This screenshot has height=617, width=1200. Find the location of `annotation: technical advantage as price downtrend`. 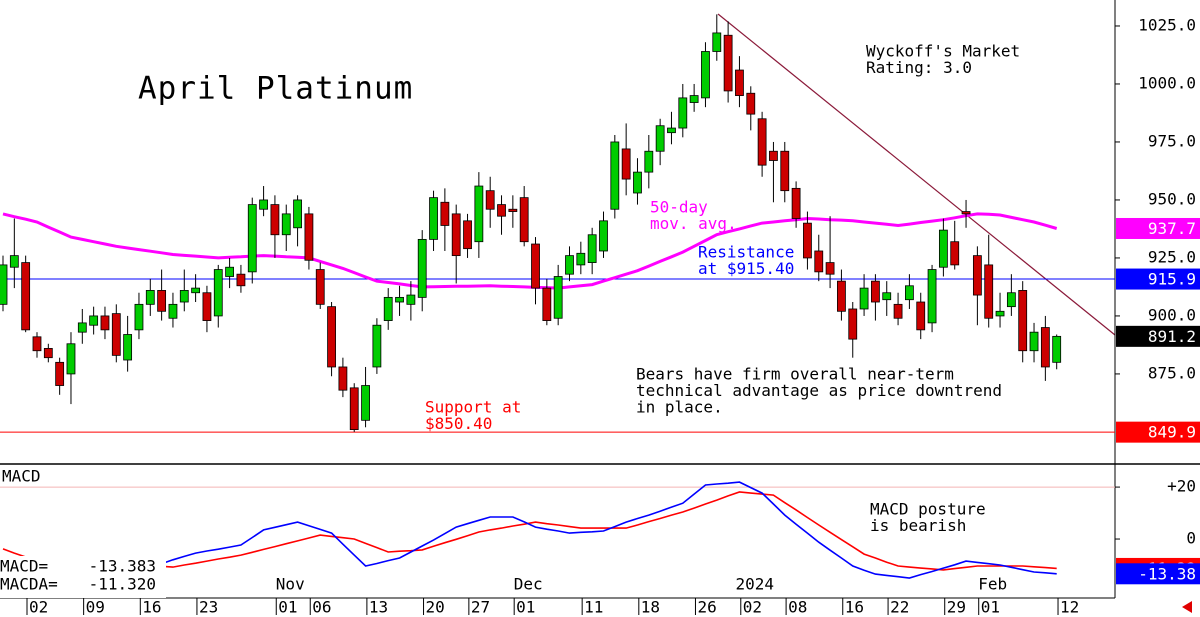

annotation: technical advantage as price downtrend is located at coordinates (819, 390).